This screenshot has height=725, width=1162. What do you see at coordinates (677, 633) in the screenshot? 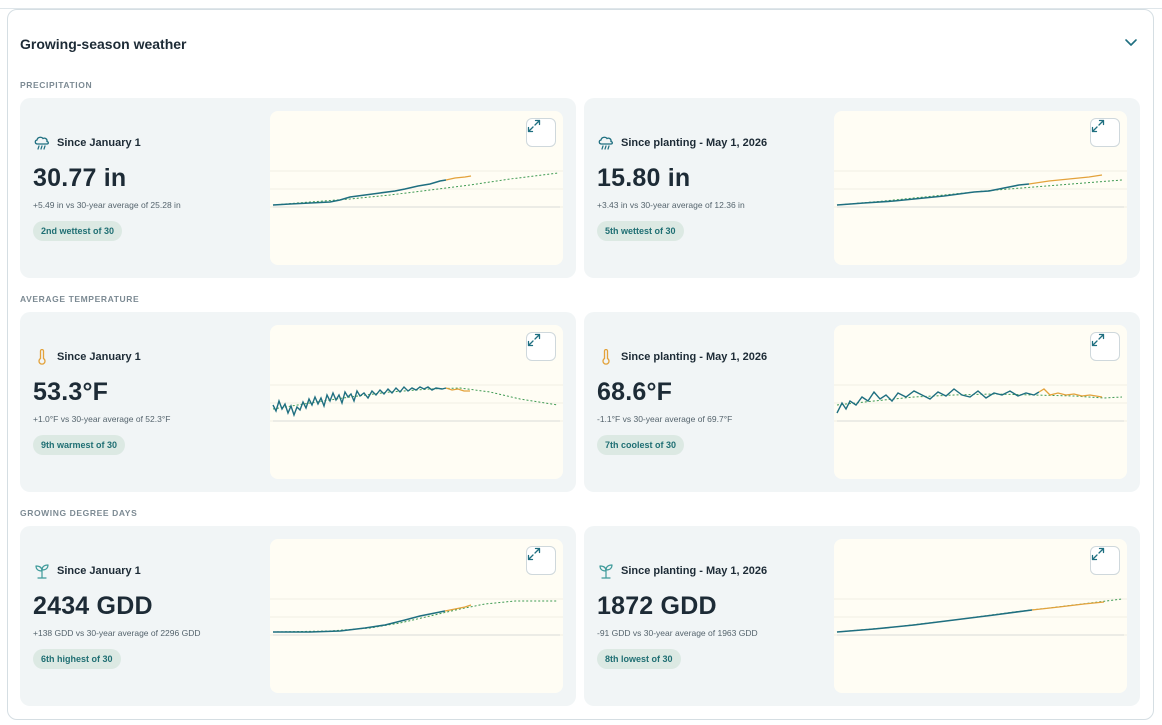
I see `card-comparison: -91 GDD vs 30-year average of 1963 GDD` at bounding box center [677, 633].